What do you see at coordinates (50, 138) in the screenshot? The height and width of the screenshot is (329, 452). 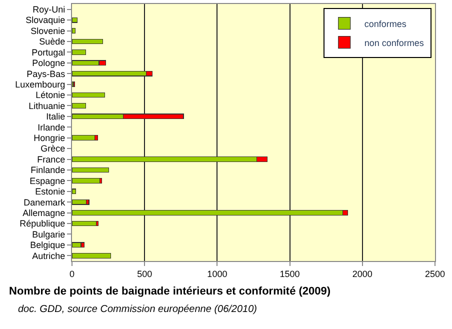 I see `y-tick-label: Hongrie` at bounding box center [50, 138].